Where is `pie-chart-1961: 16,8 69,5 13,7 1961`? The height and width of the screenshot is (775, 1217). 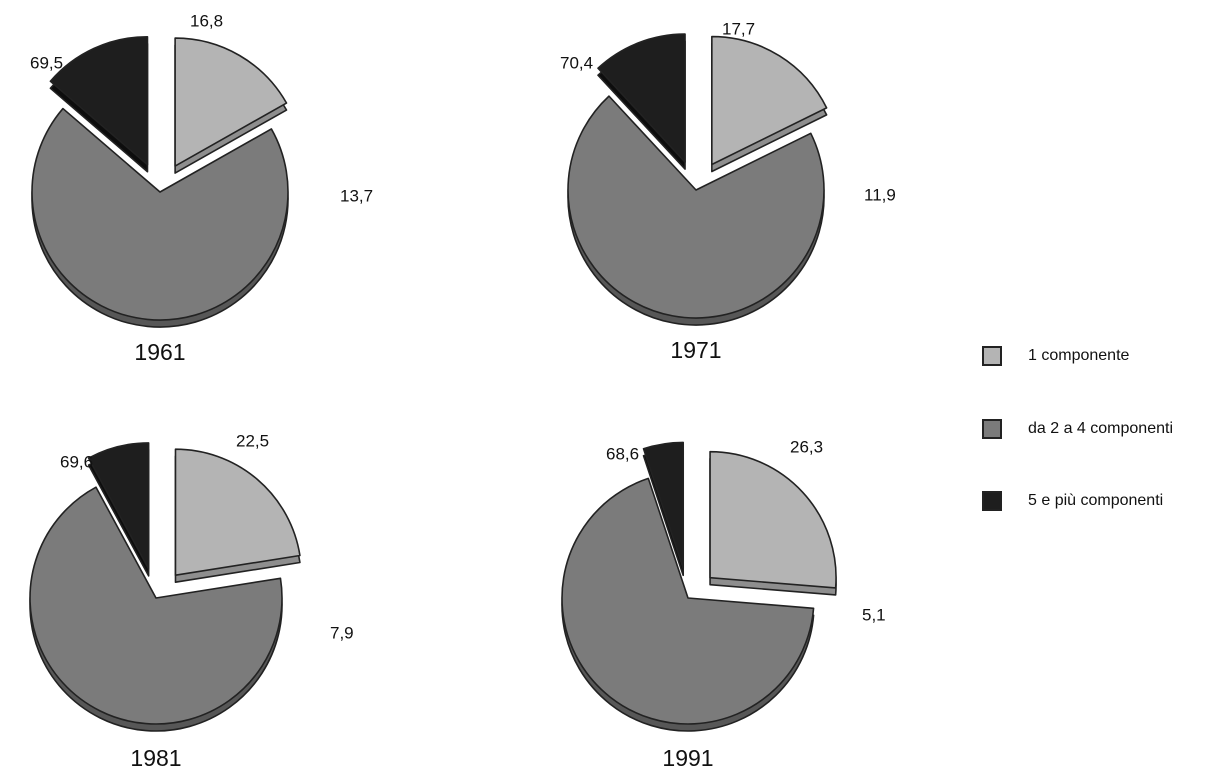 pie-chart-1961: 16,8 69,5 13,7 1961 is located at coordinates (201, 188).